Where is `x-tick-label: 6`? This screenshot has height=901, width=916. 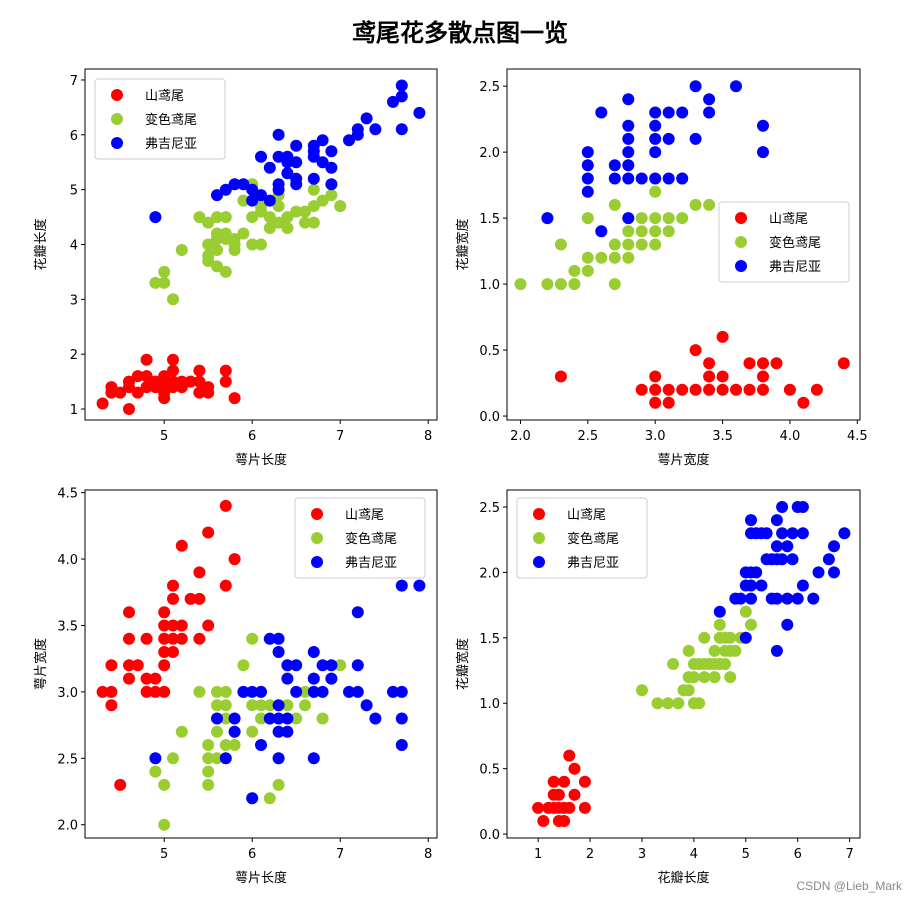 x-tick-label: 6 is located at coordinates (252, 854).